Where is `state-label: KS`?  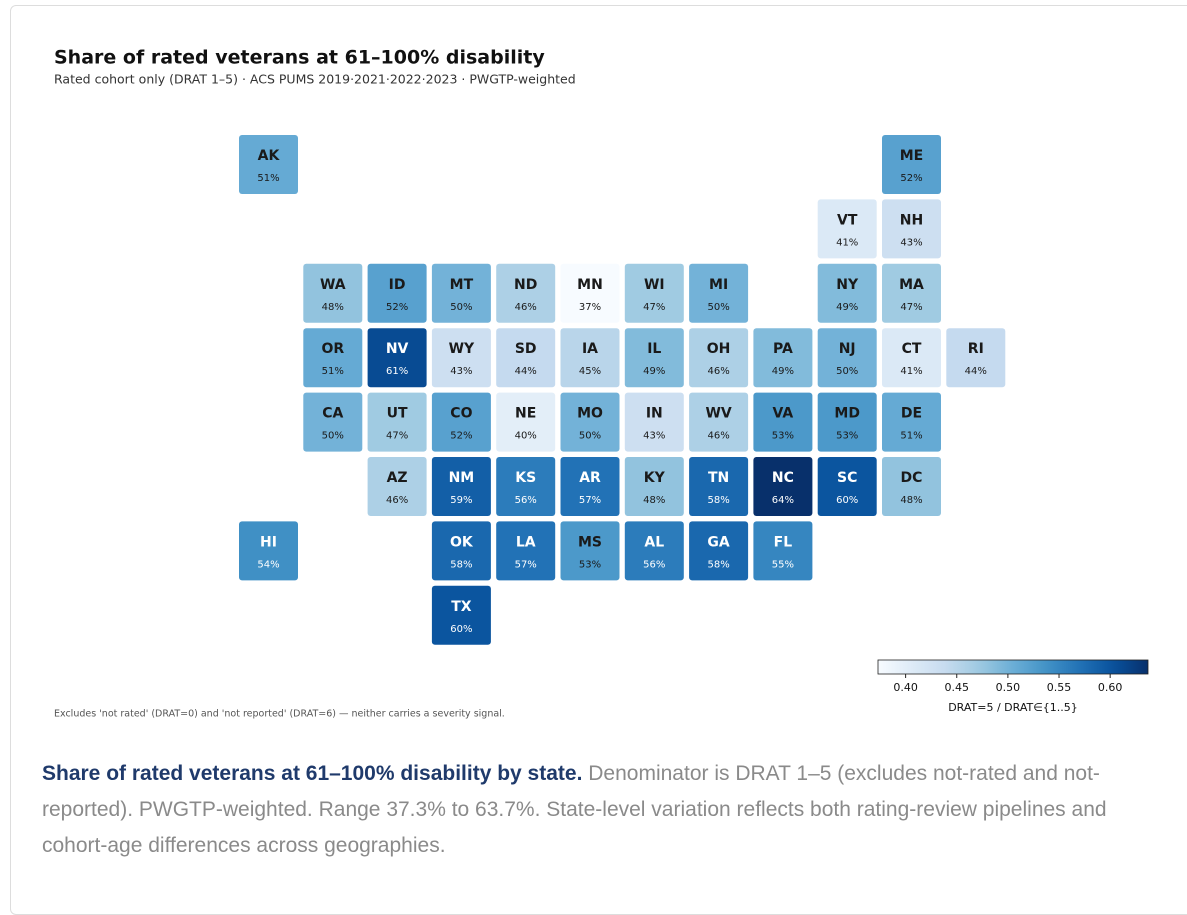 state-label: KS is located at coordinates (525, 478).